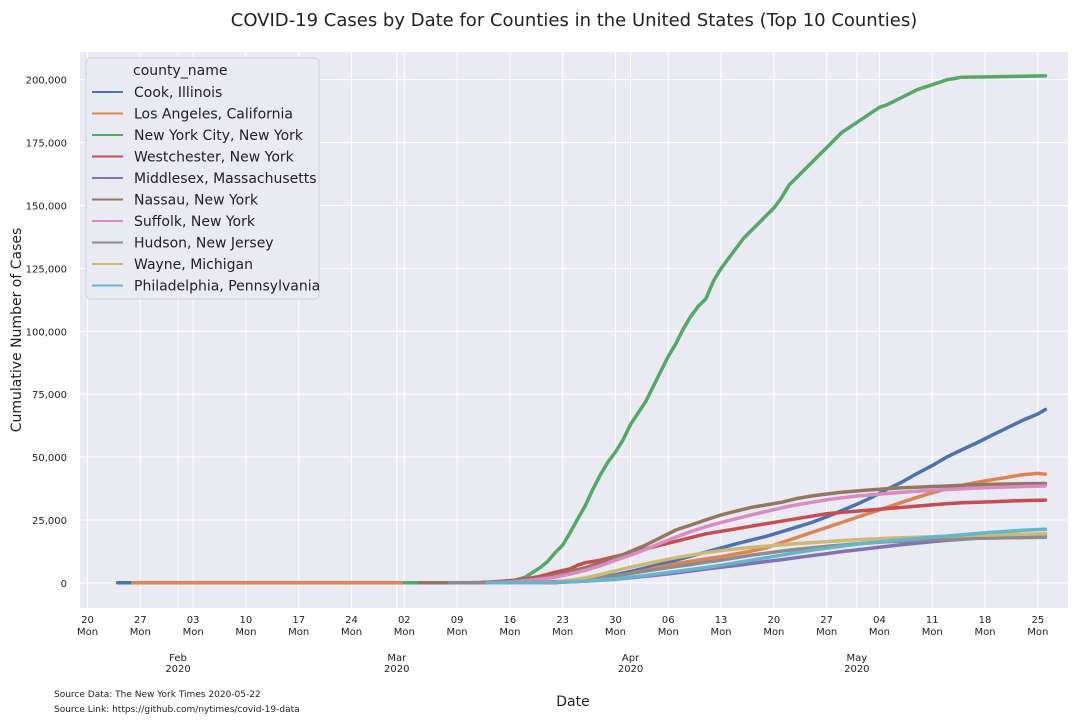 This screenshot has height=720, width=1080. What do you see at coordinates (246, 620) in the screenshot?
I see `x-tick-label: 10` at bounding box center [246, 620].